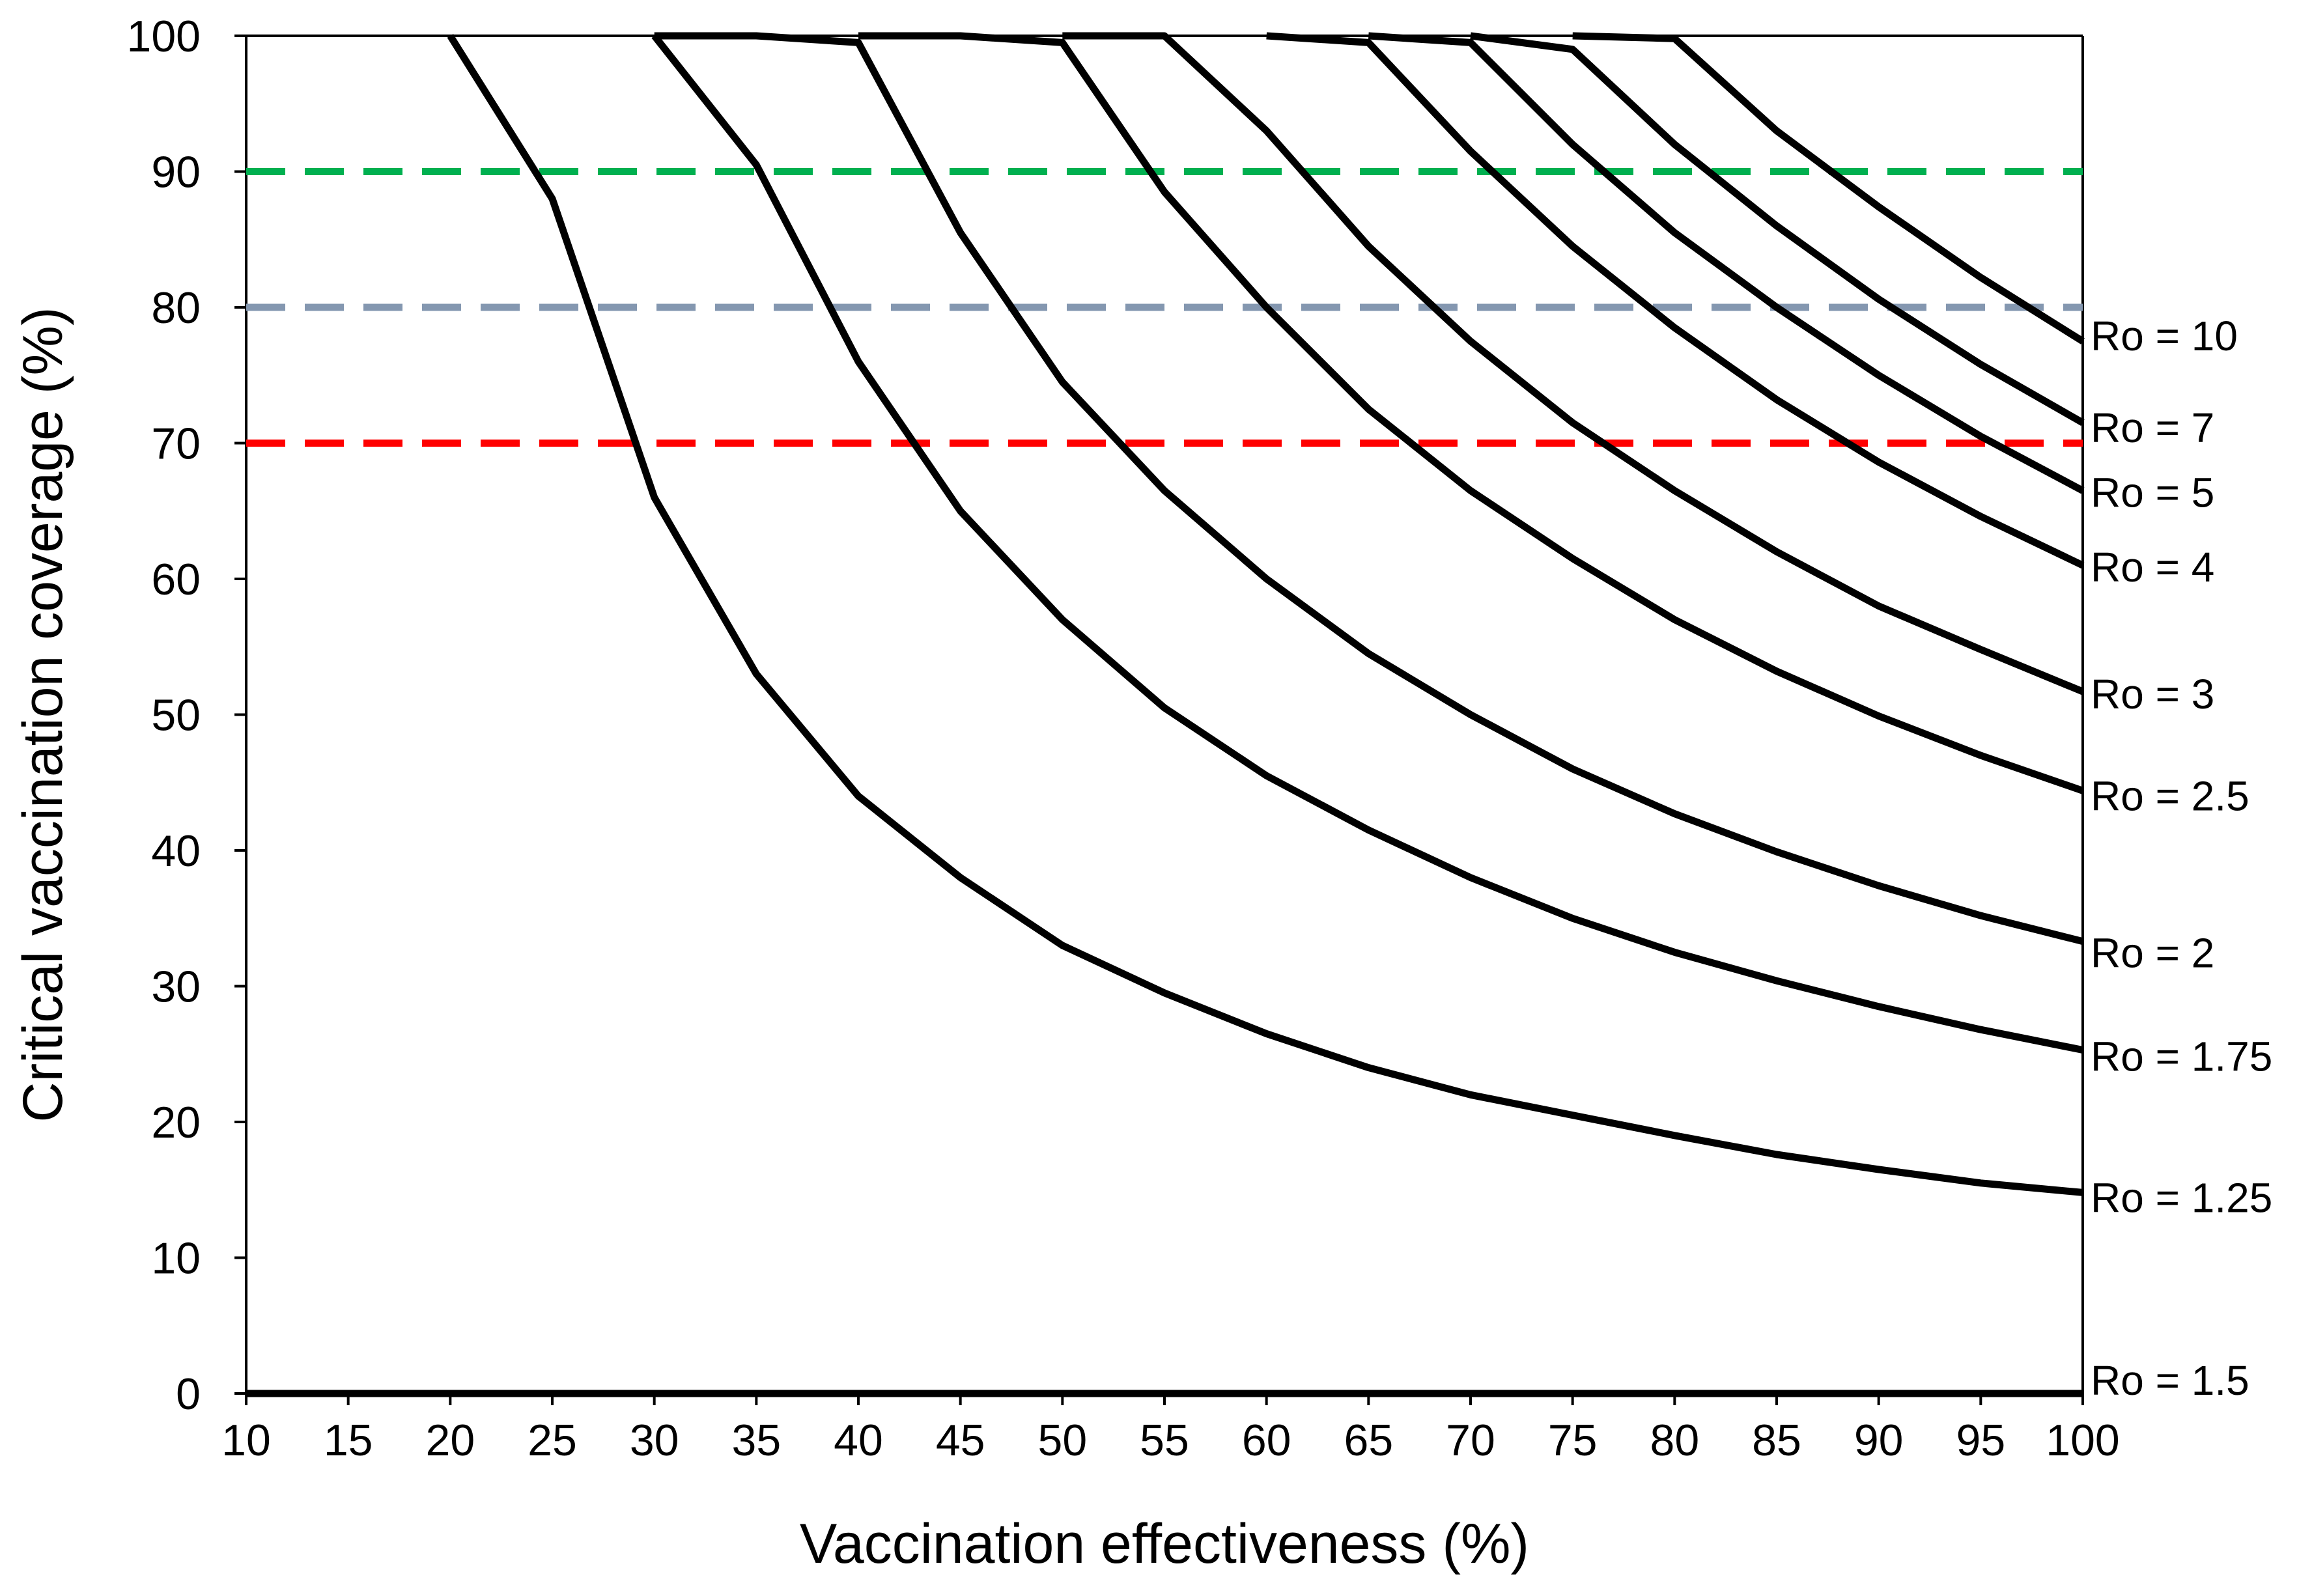  What do you see at coordinates (188, 1394) in the screenshot?
I see `y-tick-label: 0` at bounding box center [188, 1394].